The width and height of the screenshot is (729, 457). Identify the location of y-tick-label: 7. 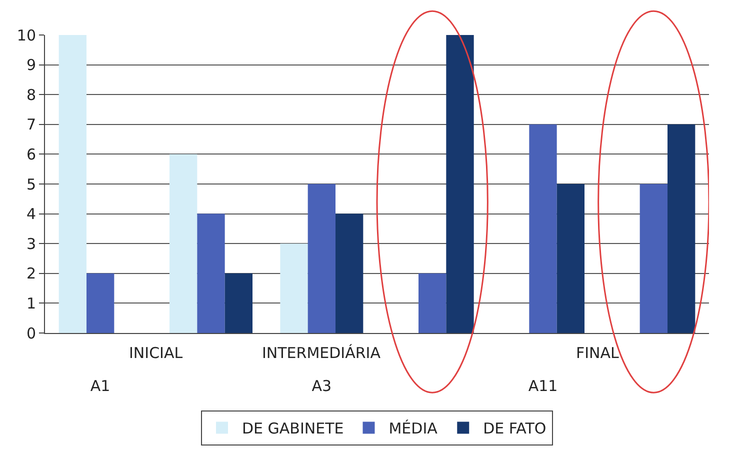
(31, 125).